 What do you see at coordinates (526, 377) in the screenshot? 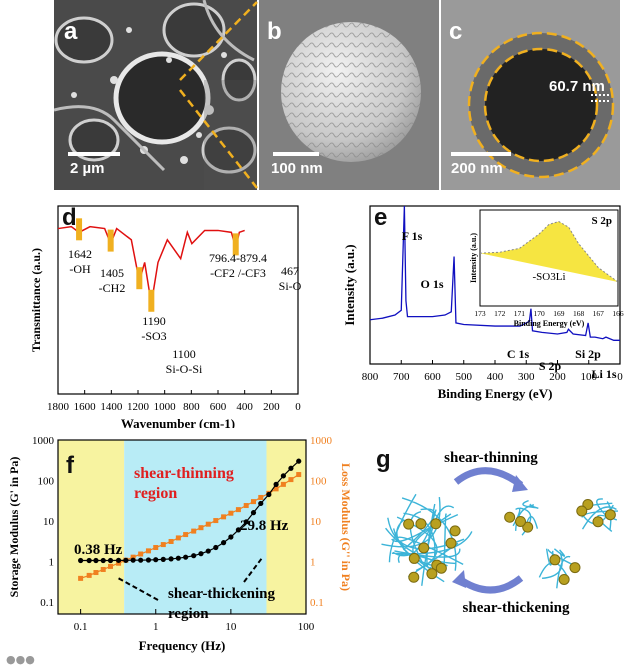
I see `xps-xtick-label-5: 300` at bounding box center [526, 377].